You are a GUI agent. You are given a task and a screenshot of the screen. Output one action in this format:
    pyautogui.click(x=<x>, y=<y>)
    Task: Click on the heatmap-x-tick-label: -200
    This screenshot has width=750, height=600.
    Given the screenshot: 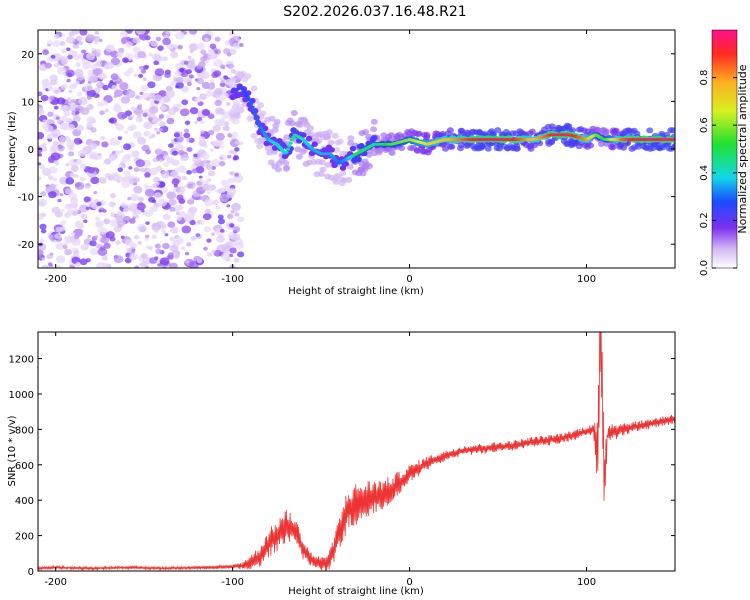 What is the action you would take?
    pyautogui.click(x=55, y=279)
    